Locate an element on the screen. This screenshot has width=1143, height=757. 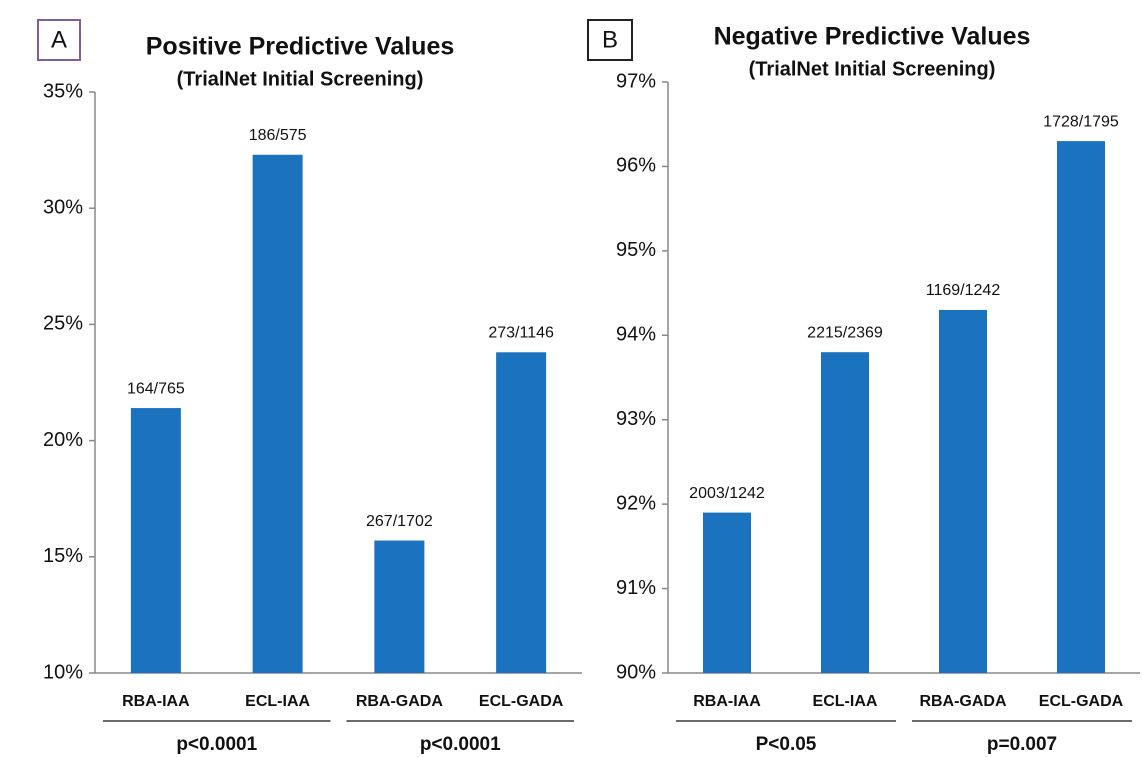
y-tick-label: 30% is located at coordinates (63, 207).